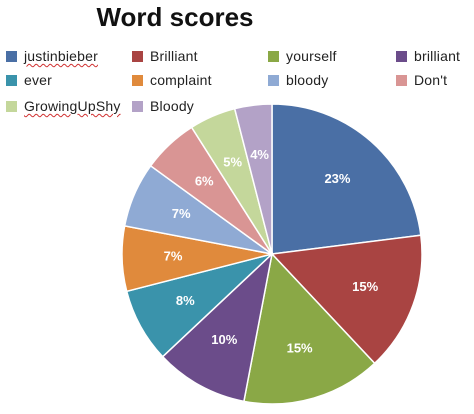 The height and width of the screenshot is (414, 474). Describe the element at coordinates (172, 106) in the screenshot. I see `legend-label: Bloody` at that location.